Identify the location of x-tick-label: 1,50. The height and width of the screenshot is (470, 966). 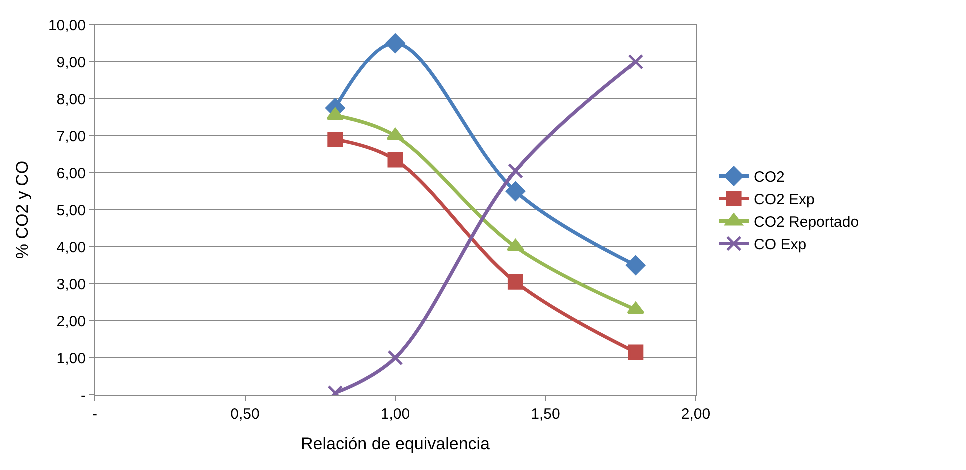
(545, 414).